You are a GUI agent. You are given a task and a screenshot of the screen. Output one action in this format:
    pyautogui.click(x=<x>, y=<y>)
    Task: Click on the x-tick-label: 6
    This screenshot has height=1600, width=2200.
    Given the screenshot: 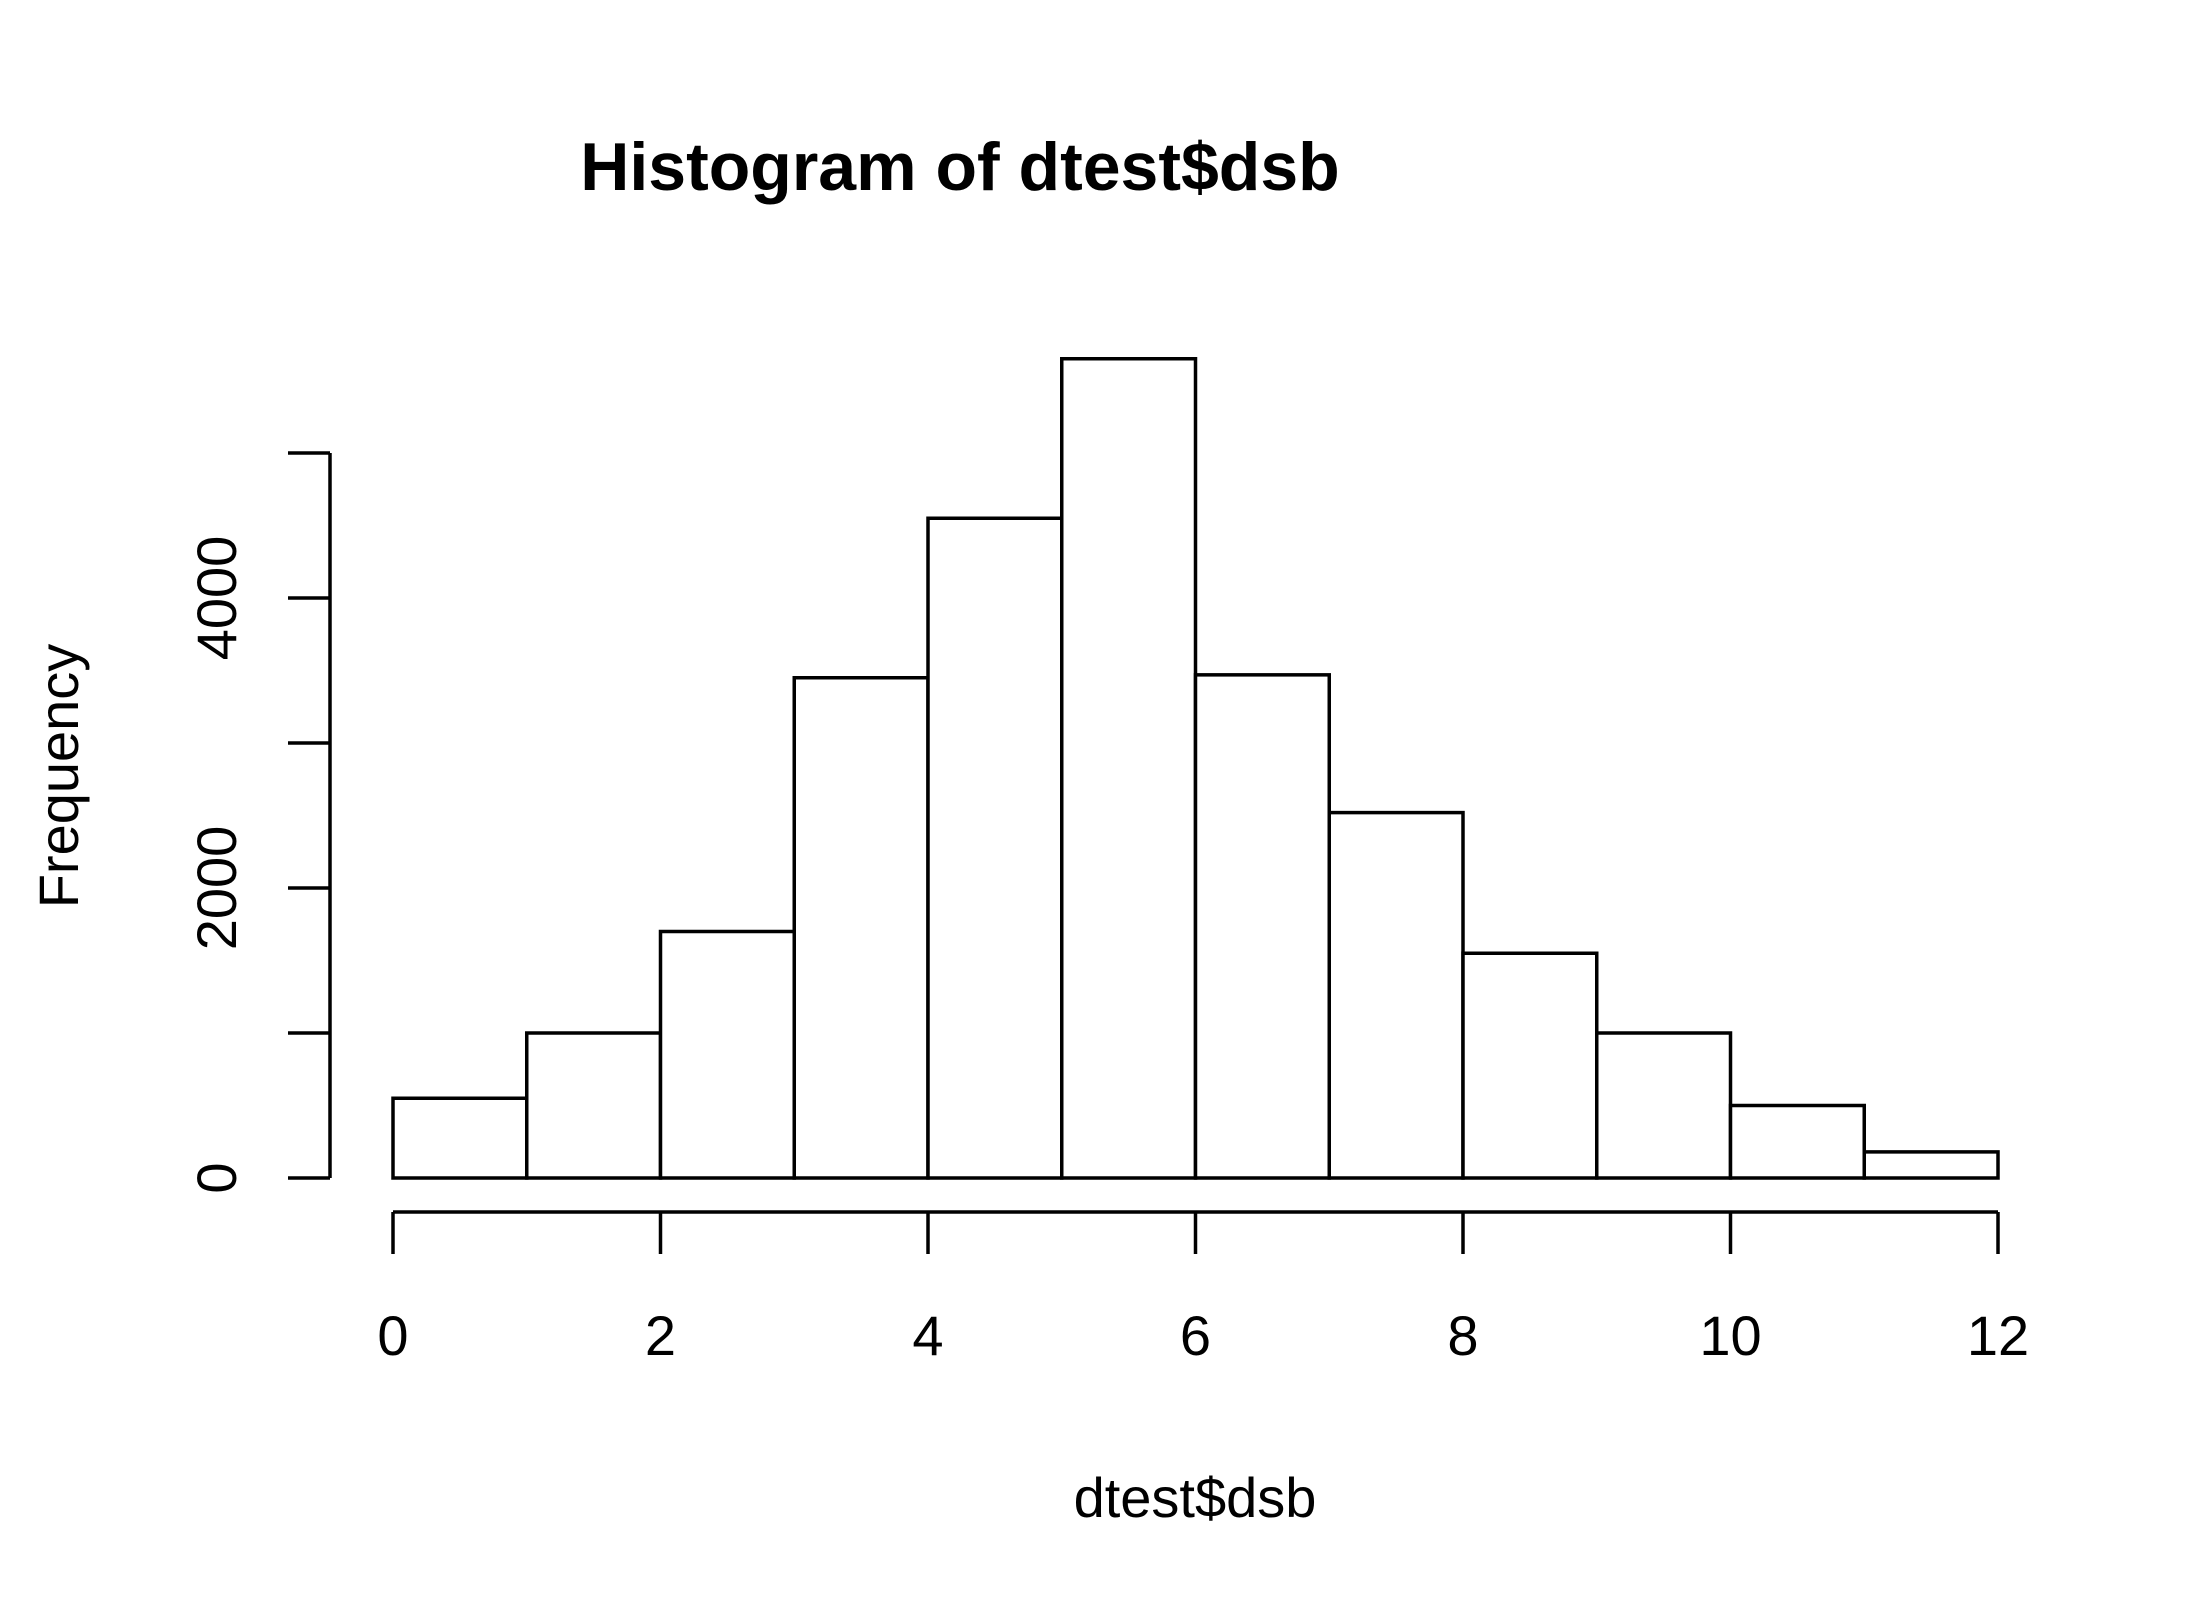 What is the action you would take?
    pyautogui.click(x=1195, y=1335)
    